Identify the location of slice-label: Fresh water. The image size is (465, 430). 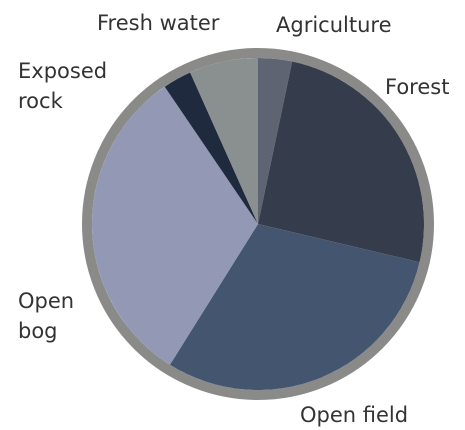
(158, 23).